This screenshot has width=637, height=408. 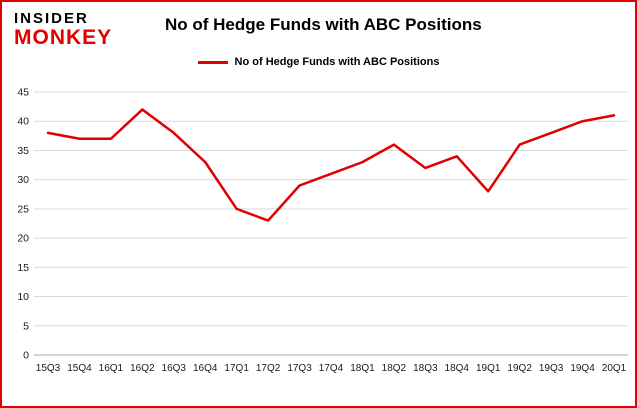 I want to click on y-tick-label: 35, so click(x=23, y=151).